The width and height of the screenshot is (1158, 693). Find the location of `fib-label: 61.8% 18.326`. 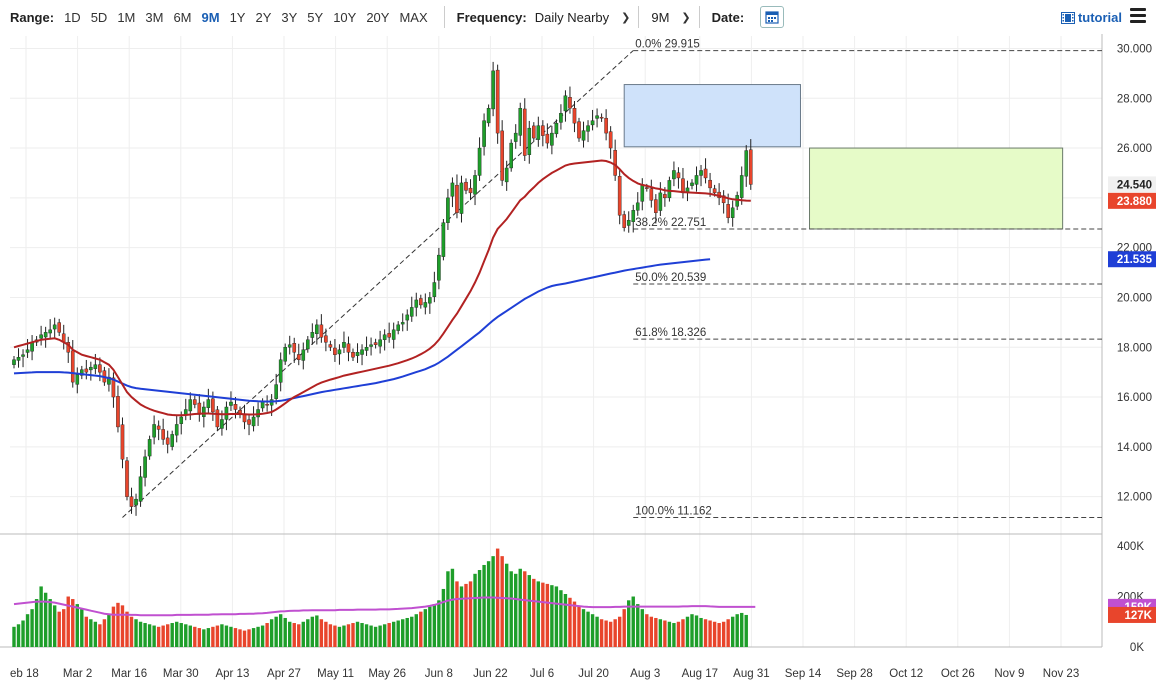

fib-label: 61.8% 18.326 is located at coordinates (670, 333).